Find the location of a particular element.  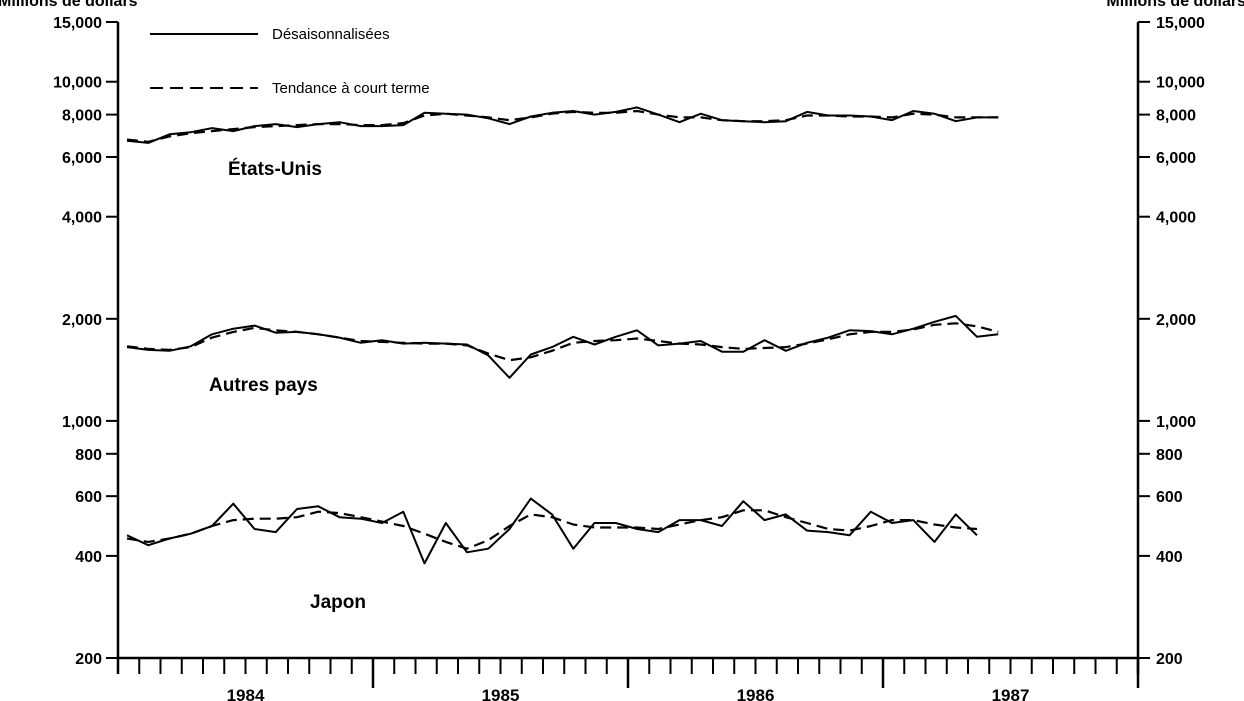

series-label-other: Autres pays is located at coordinates (263, 385).